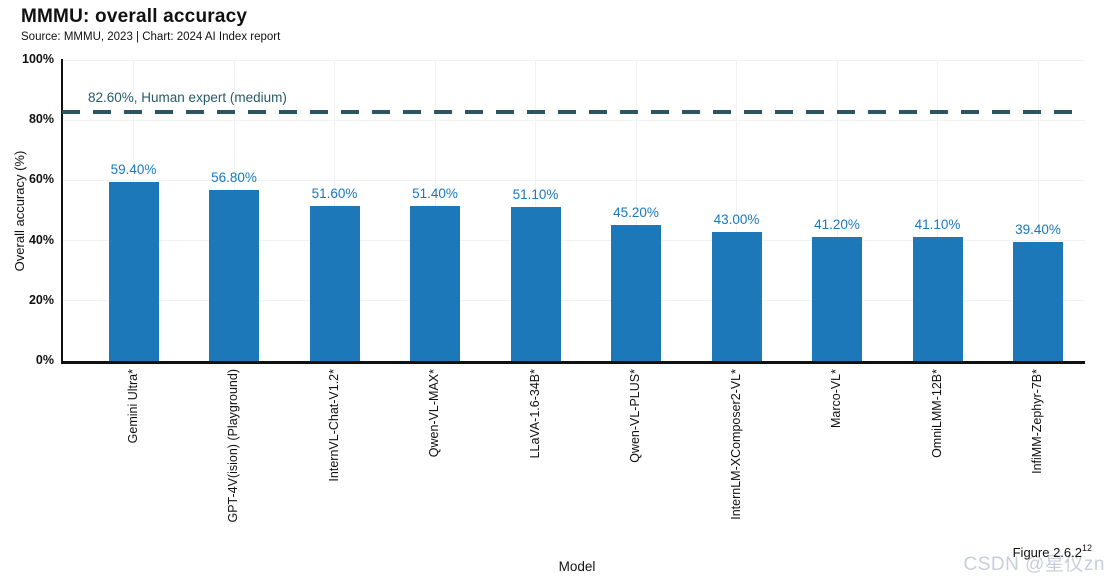 The width and height of the screenshot is (1107, 584). Describe the element at coordinates (836, 399) in the screenshot. I see `x-tick-label: Marco-VL*` at that location.